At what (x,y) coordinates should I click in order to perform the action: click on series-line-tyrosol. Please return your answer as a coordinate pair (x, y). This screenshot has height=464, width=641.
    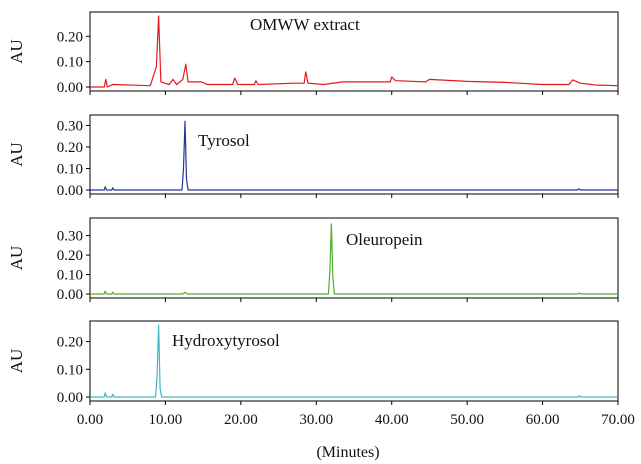
    Looking at the image, I should click on (354, 155).